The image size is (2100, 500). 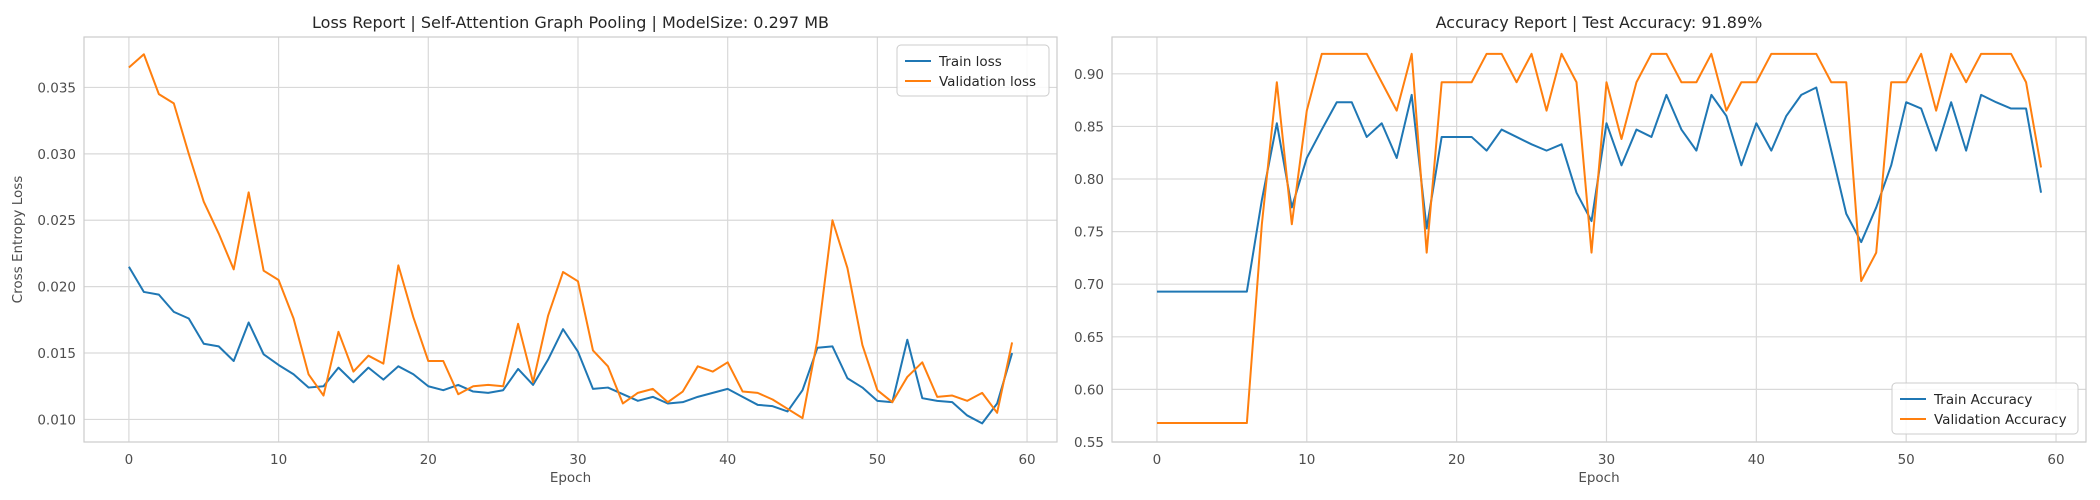 I want to click on series-line-train-loss, so click(x=571, y=345).